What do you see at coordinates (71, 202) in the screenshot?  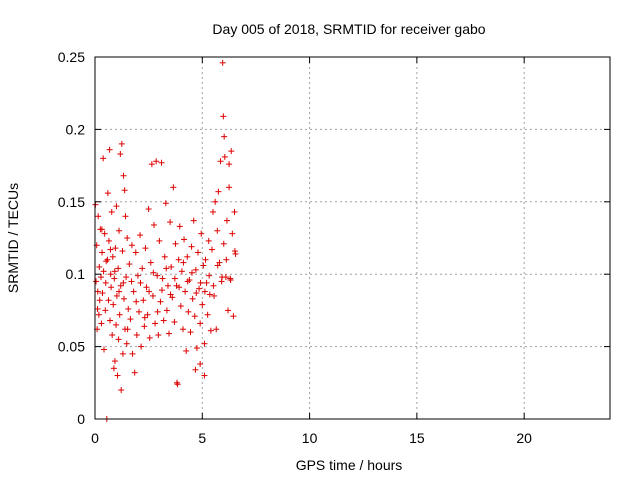 I see `y-tick-label: 0.15` at bounding box center [71, 202].